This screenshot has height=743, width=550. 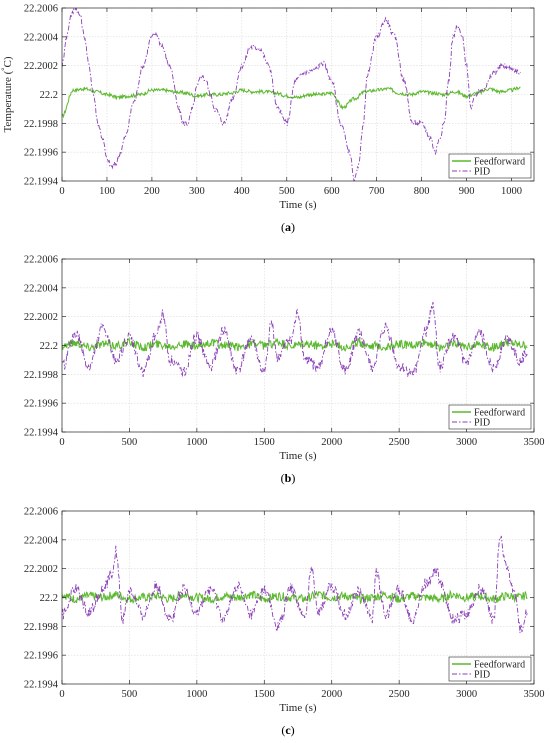 I want to click on caption-letter: c, so click(x=288, y=730).